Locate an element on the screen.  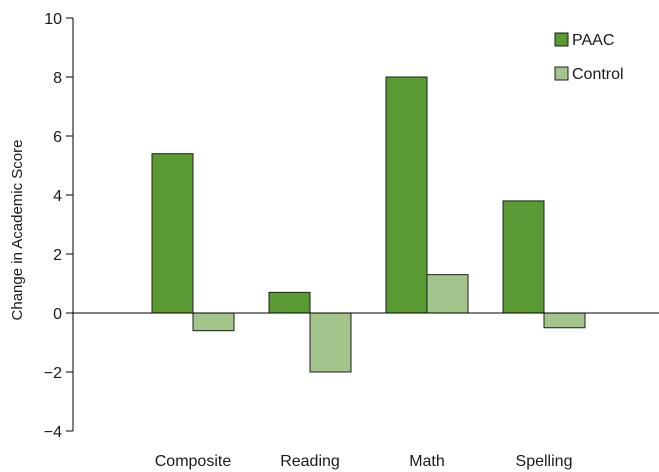
bar-paac-spelling is located at coordinates (523, 257).